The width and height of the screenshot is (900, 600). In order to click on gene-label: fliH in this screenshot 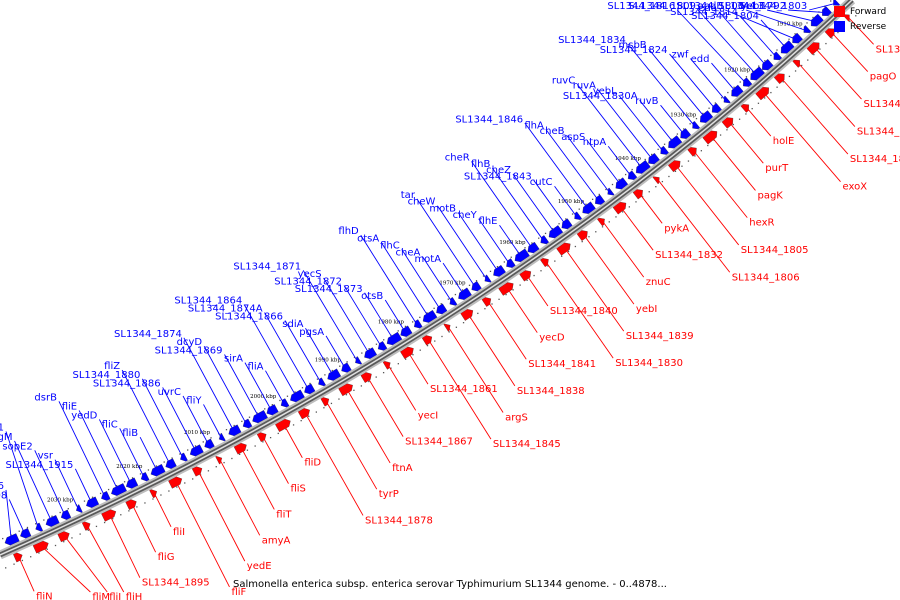, I will do `click(134, 596)`.